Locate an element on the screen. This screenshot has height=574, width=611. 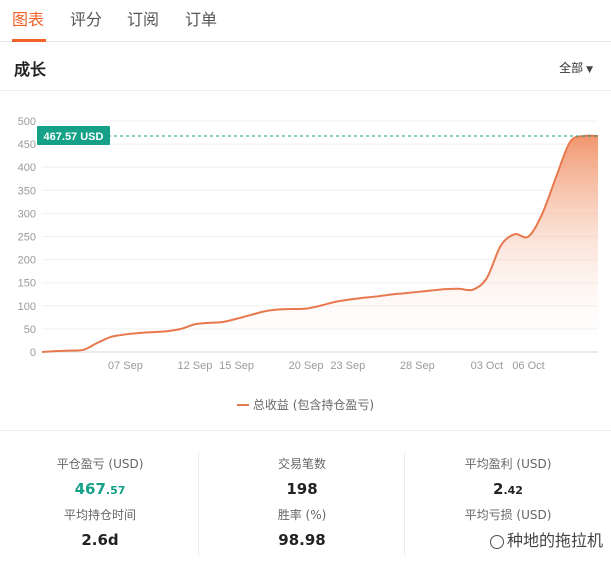
legend-label: 总收益 (包含持仓盈亏) is located at coordinates (313, 405).